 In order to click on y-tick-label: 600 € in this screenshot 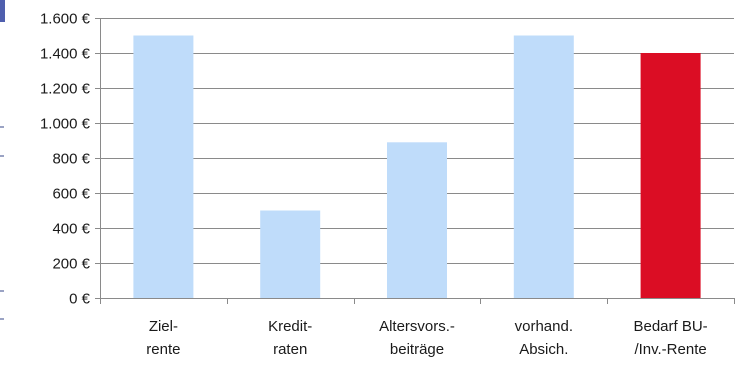, I will do `click(71, 194)`.